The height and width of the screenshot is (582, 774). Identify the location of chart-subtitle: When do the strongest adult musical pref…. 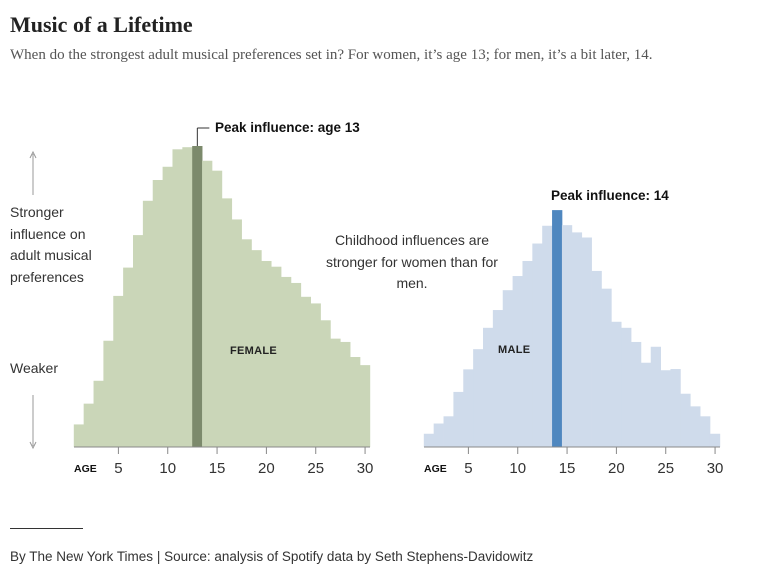
(331, 55).